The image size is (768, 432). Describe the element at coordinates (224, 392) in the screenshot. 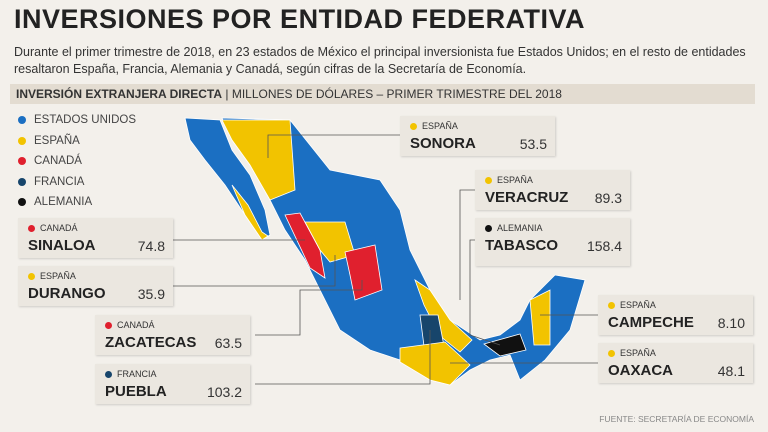

I see `value: 103.2` at that location.